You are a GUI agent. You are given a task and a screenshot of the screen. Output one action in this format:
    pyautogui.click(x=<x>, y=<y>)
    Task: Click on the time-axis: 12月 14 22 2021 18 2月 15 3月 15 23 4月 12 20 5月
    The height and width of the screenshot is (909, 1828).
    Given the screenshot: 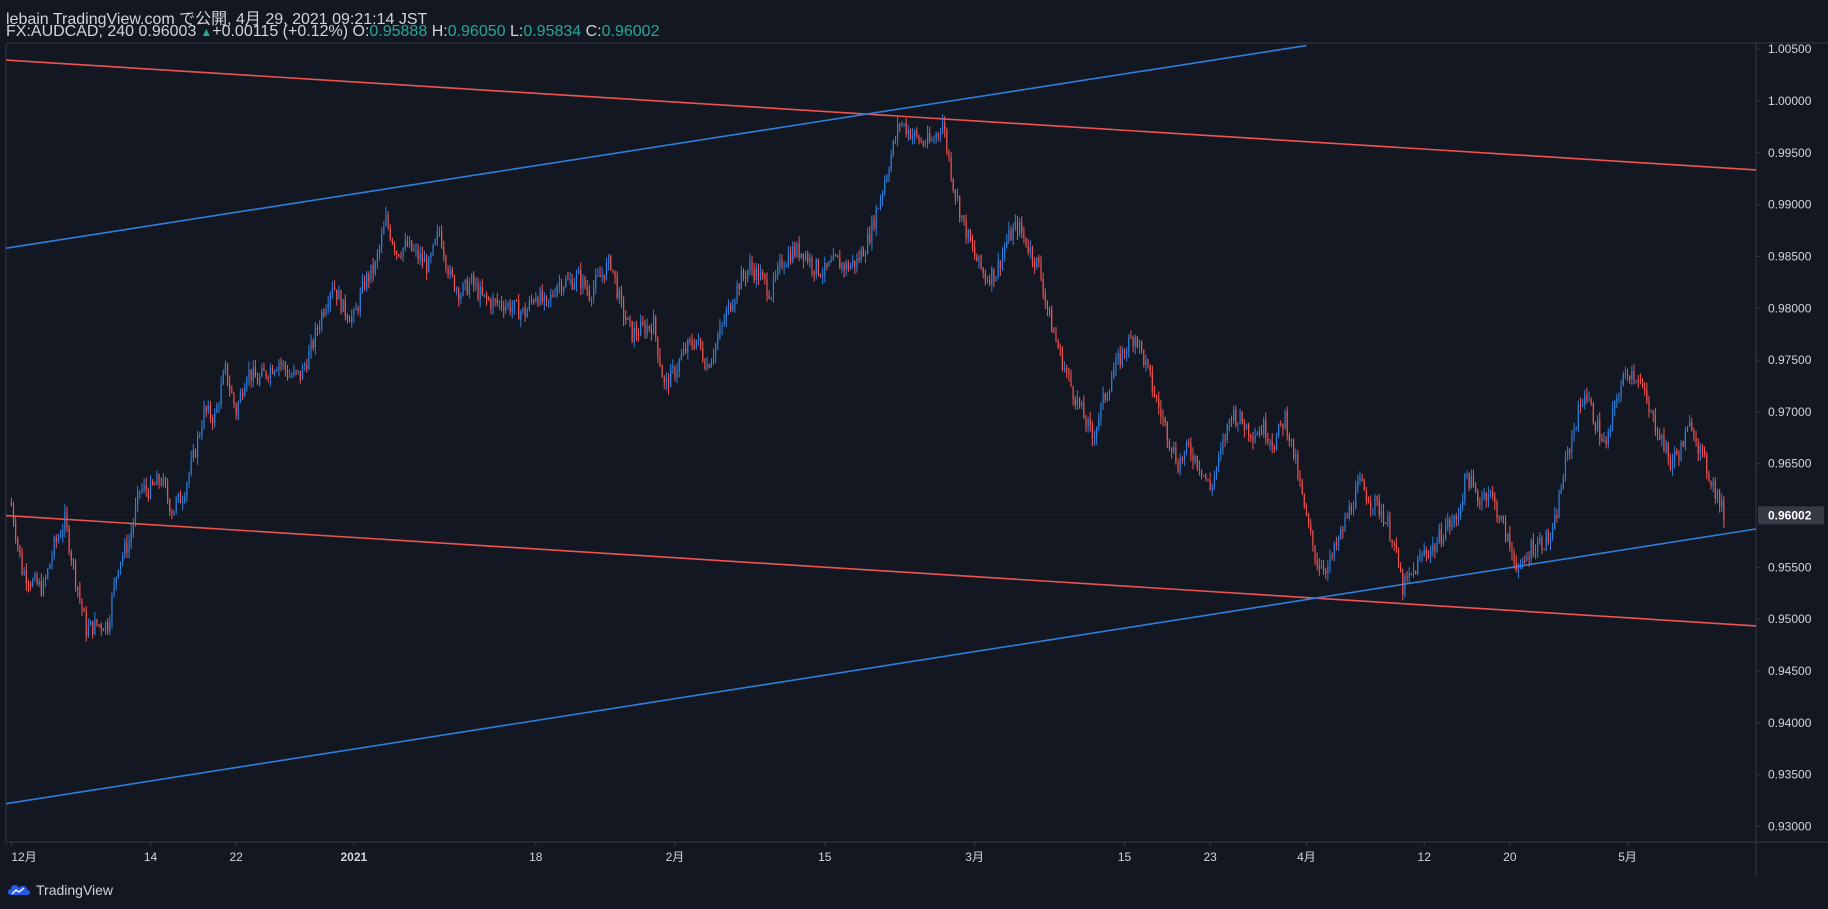 What is the action you would take?
    pyautogui.click(x=823, y=853)
    